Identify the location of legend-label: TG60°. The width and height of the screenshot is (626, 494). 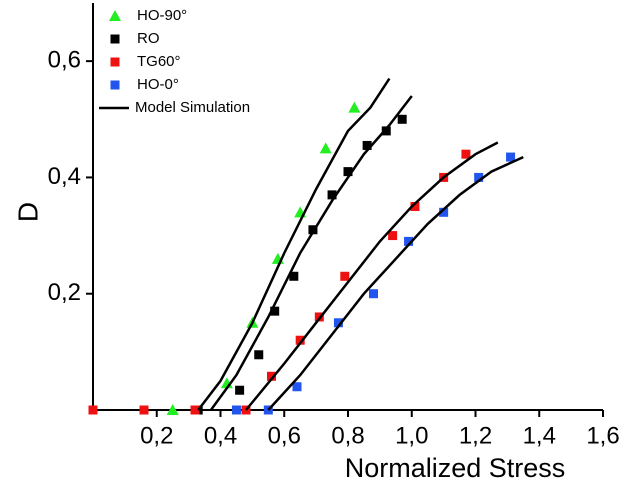
(159, 61).